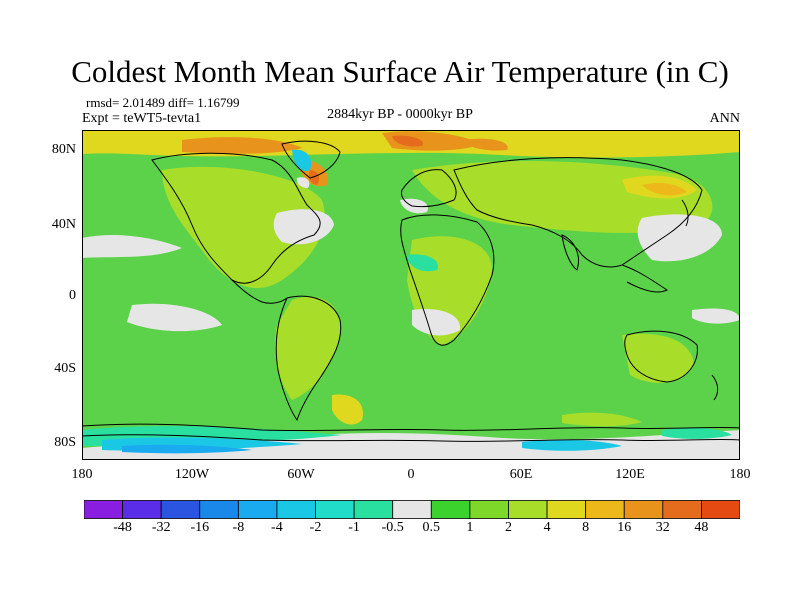 This screenshot has height=600, width=800. What do you see at coordinates (724, 118) in the screenshot?
I see `season-label: ANN` at bounding box center [724, 118].